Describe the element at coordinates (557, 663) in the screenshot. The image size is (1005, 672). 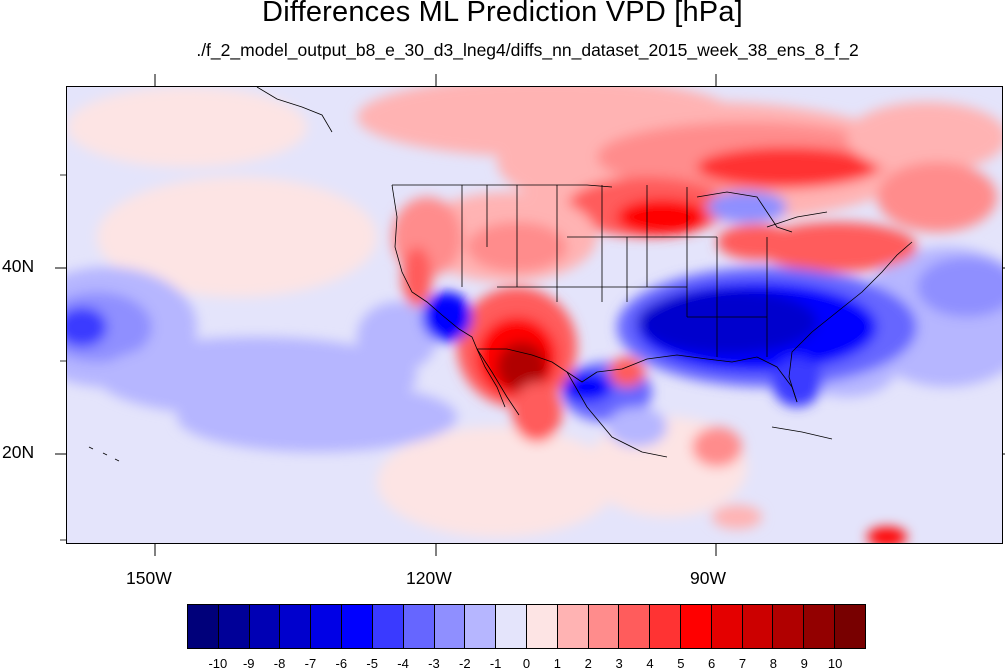
I see `colorbar-label: 1` at that location.